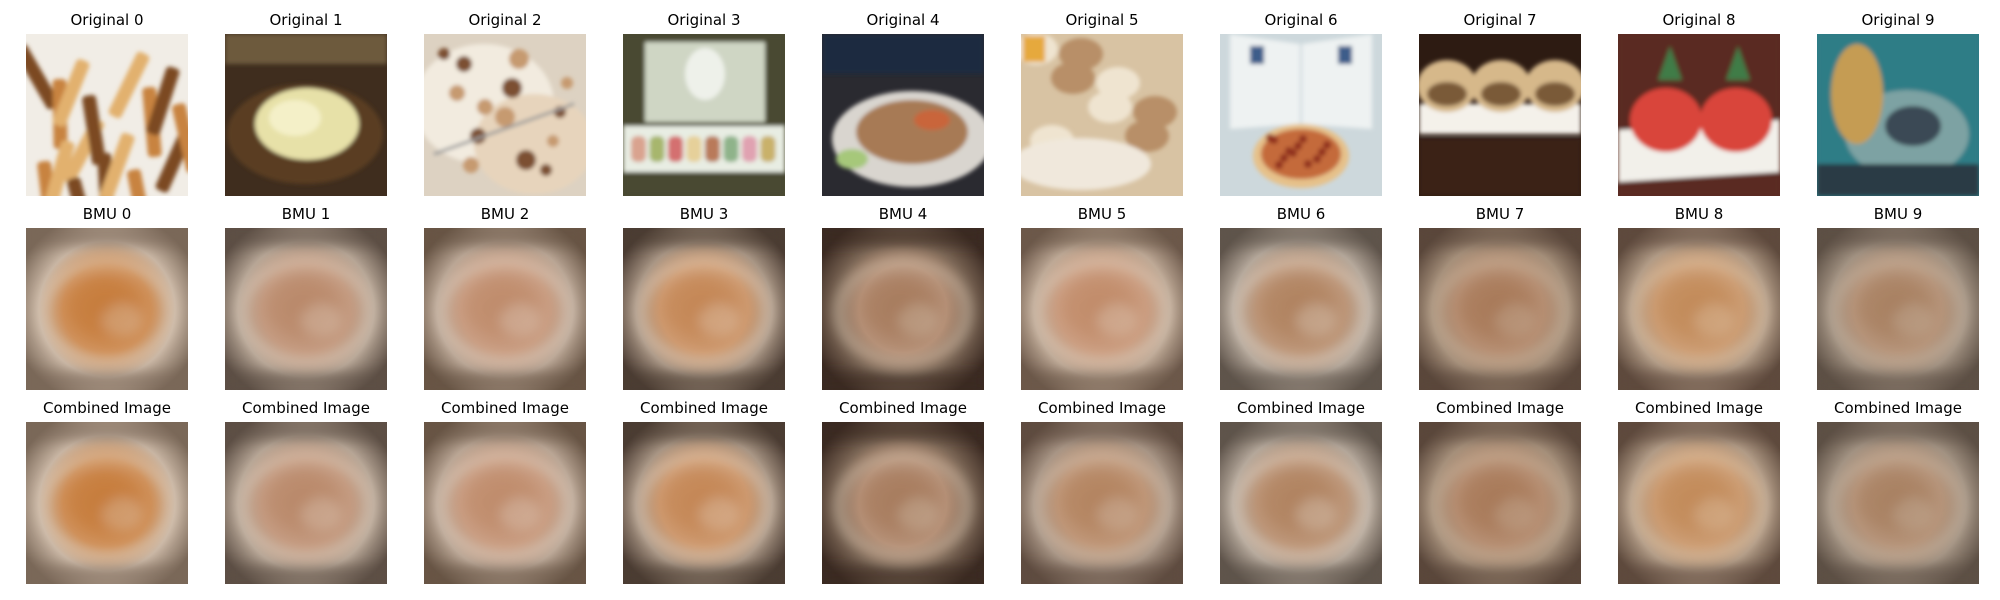 This screenshot has height=600, width=2000. What do you see at coordinates (1500, 214) in the screenshot?
I see `bmu-title-7: BMU 7` at bounding box center [1500, 214].